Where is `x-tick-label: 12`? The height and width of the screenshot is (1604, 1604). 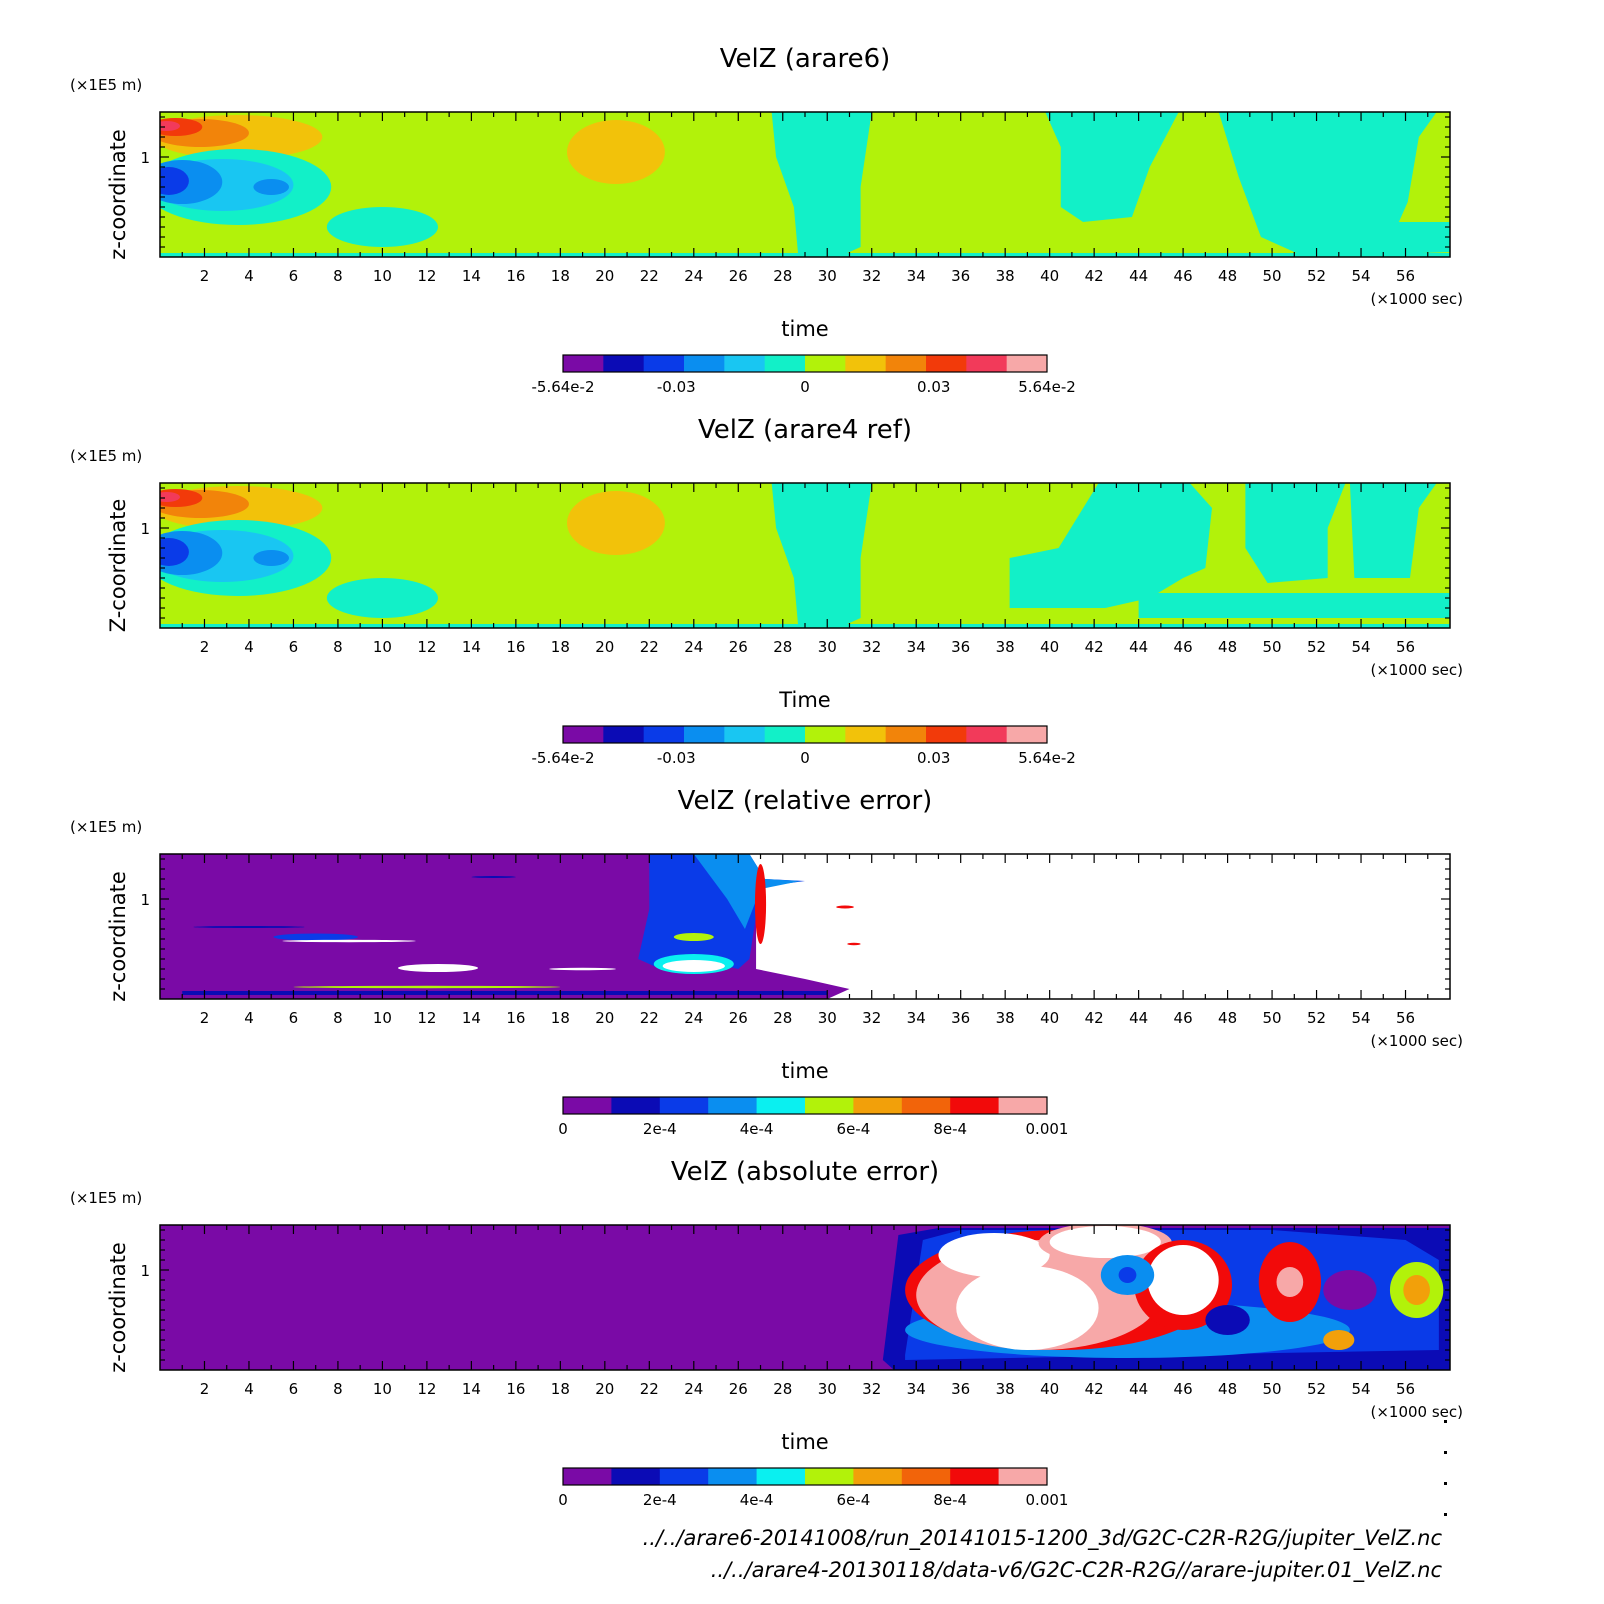 x-tick-label: 12 is located at coordinates (426, 276).